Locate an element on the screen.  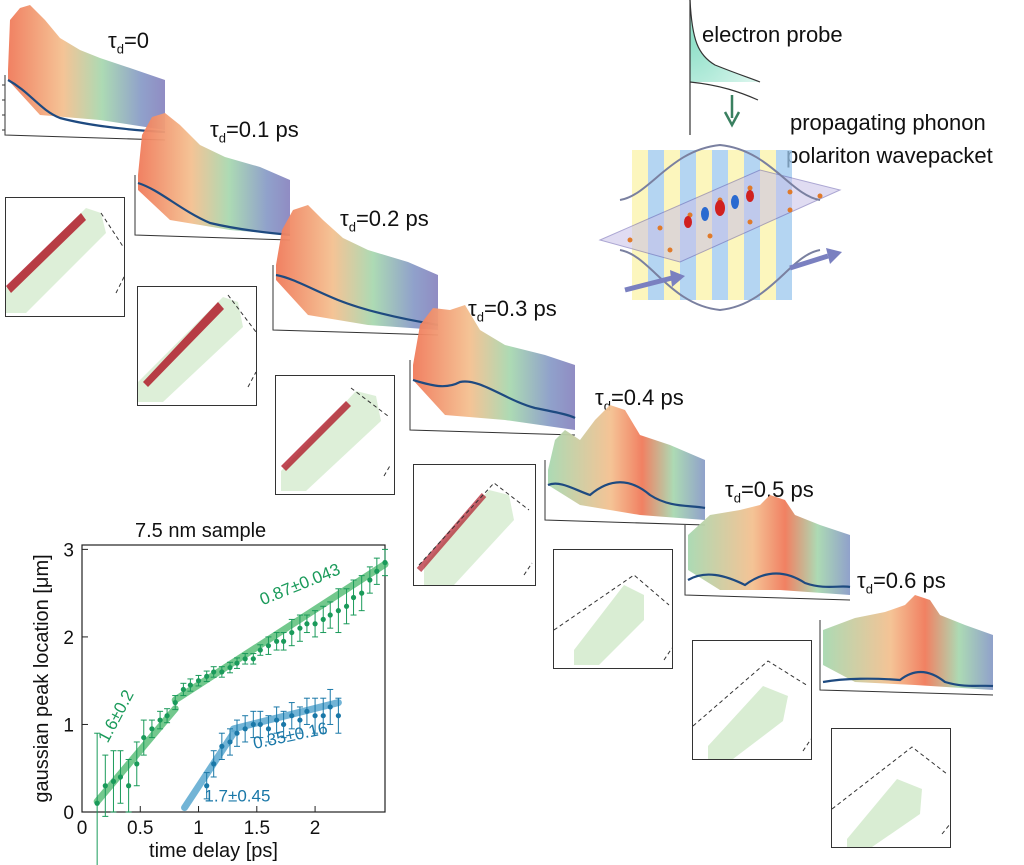
x-tick-label: 1 is located at coordinates (198, 828).